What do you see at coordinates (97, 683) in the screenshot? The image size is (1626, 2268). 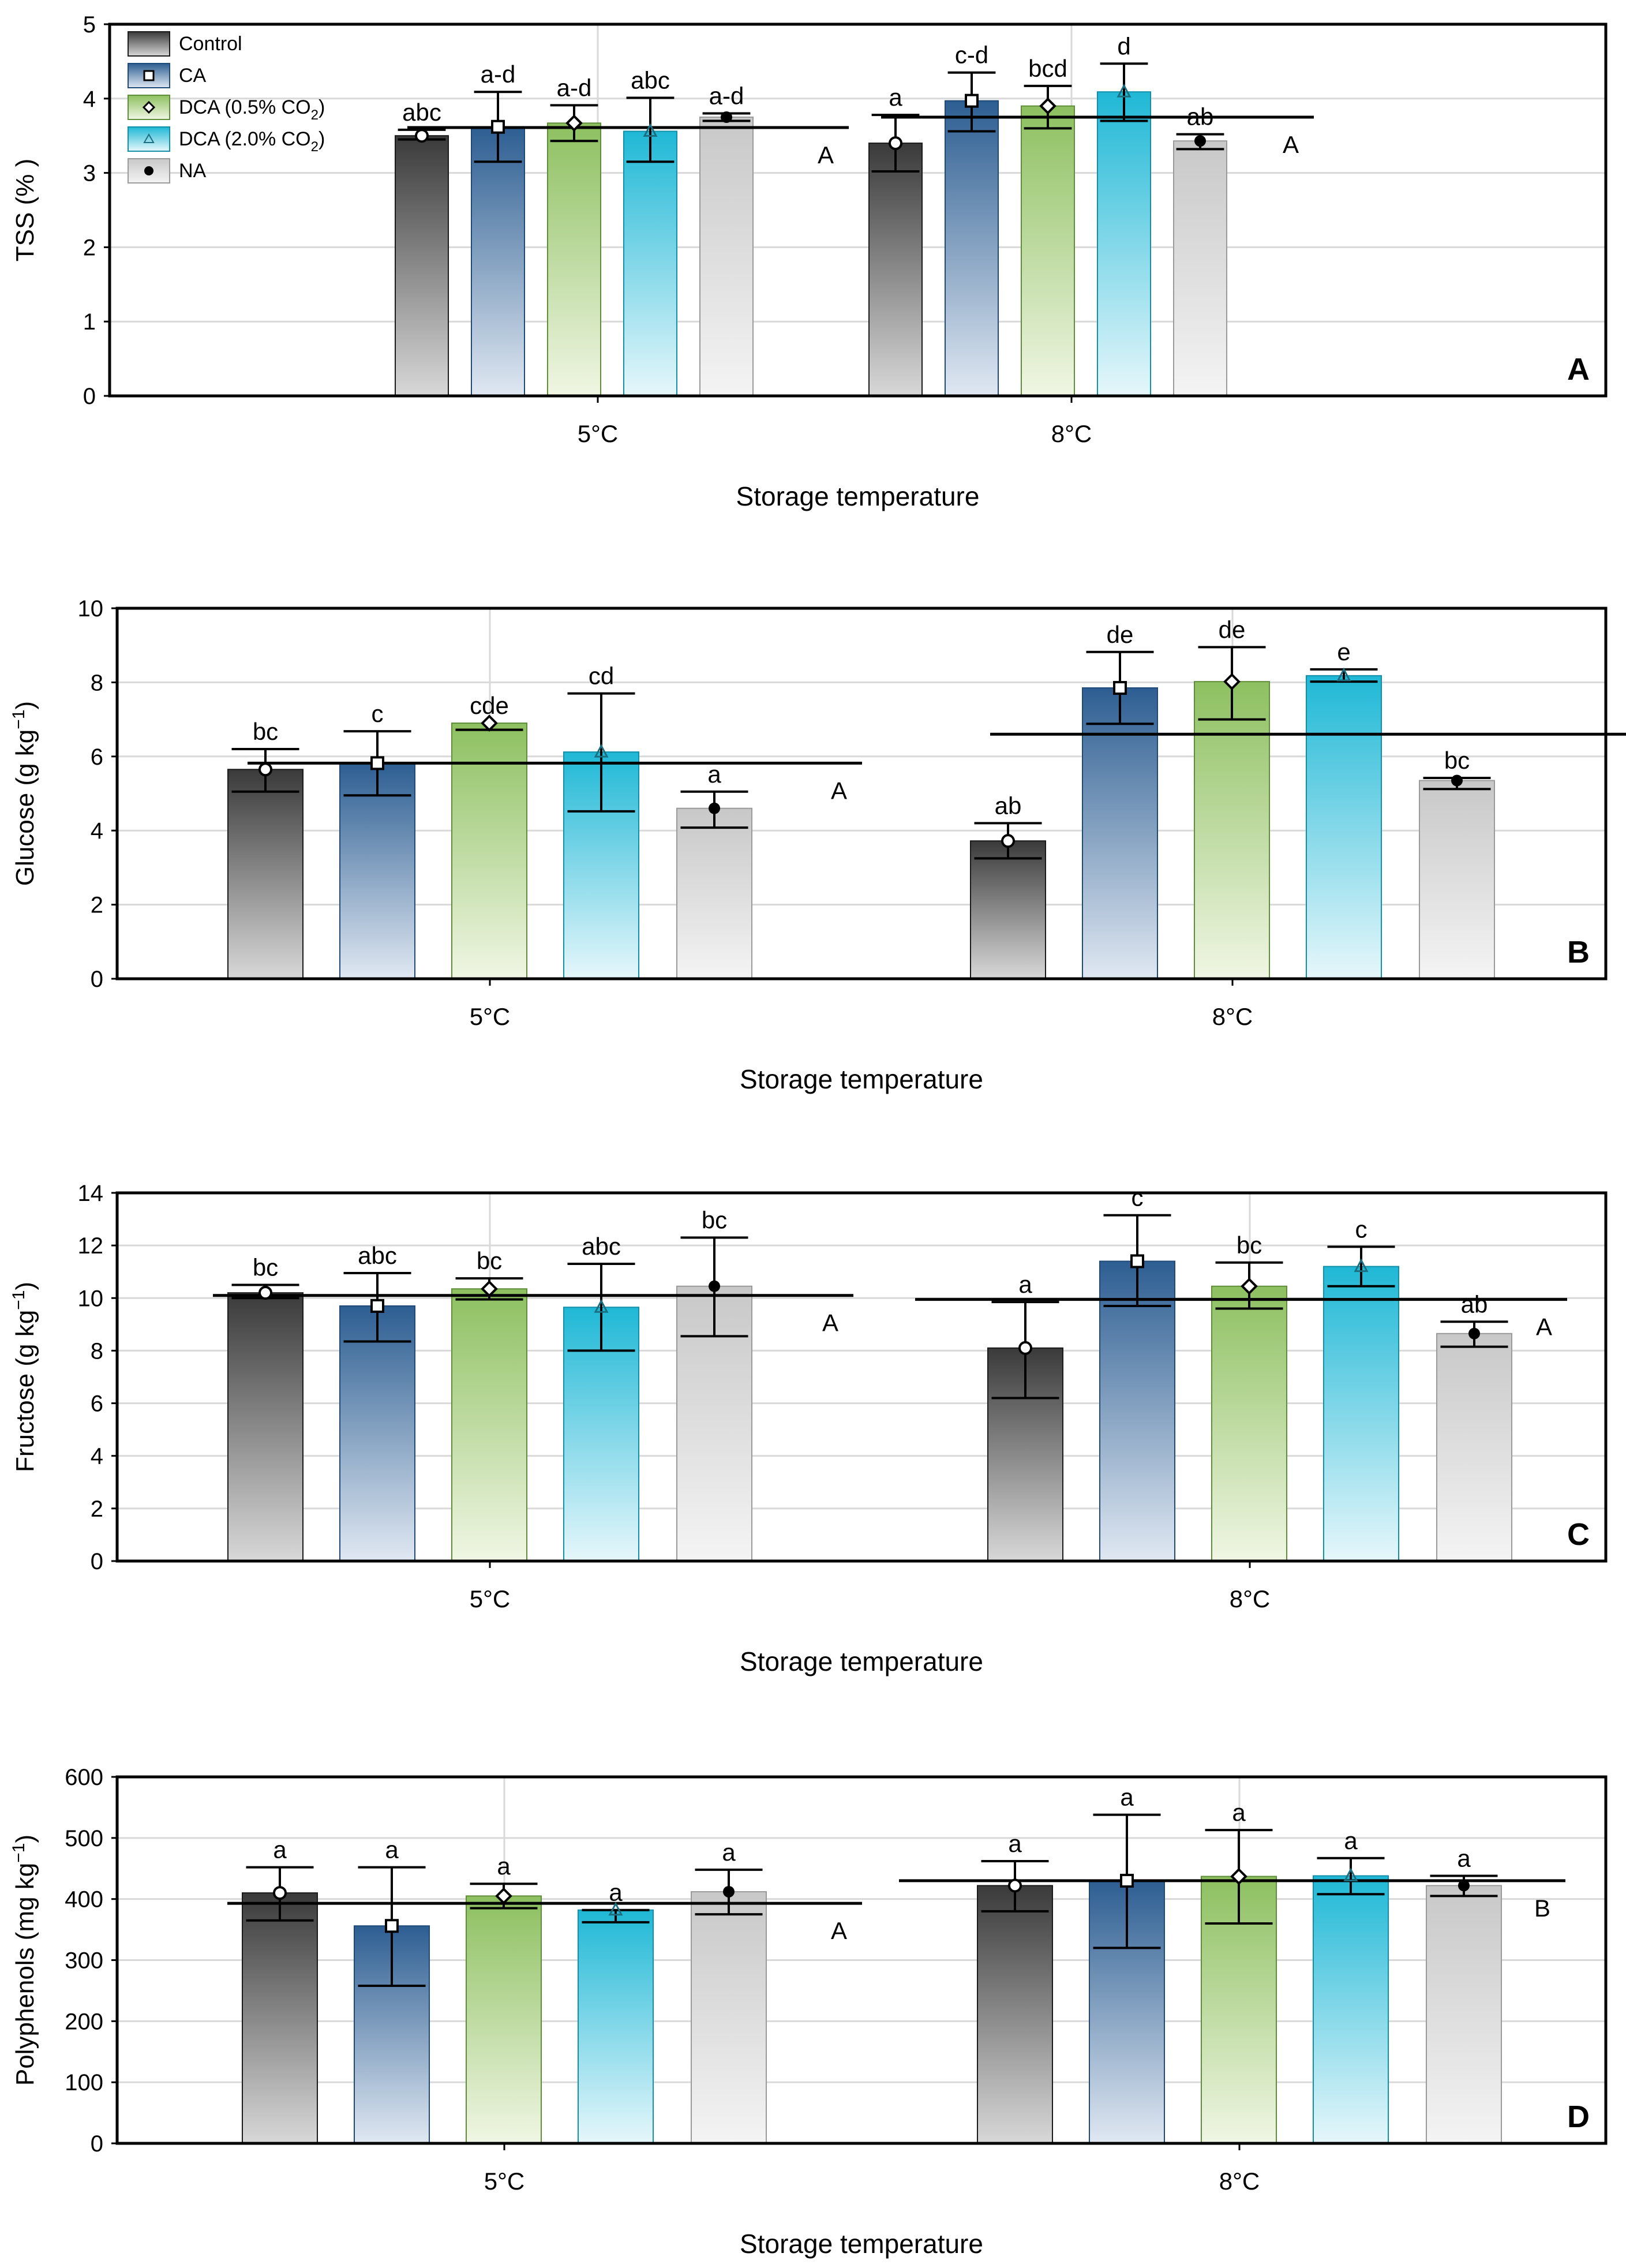 I see `y-tick-label: 8` at bounding box center [97, 683].